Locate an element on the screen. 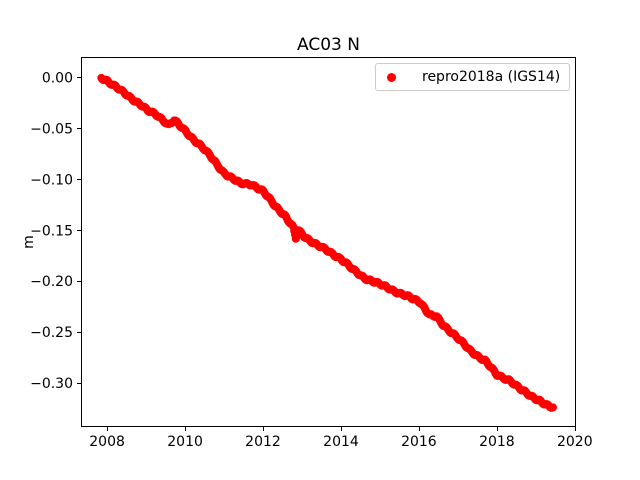 The width and height of the screenshot is (640, 480). y-tick-label: −0.05 is located at coordinates (51, 129).